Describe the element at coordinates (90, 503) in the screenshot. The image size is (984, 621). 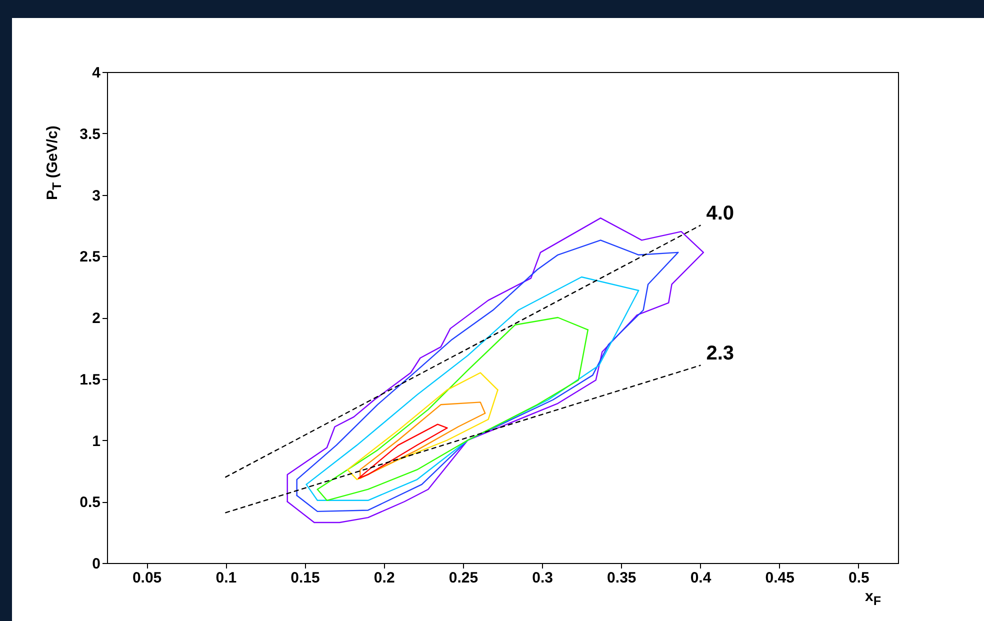
I see `y-tick-label: 0.5` at that location.